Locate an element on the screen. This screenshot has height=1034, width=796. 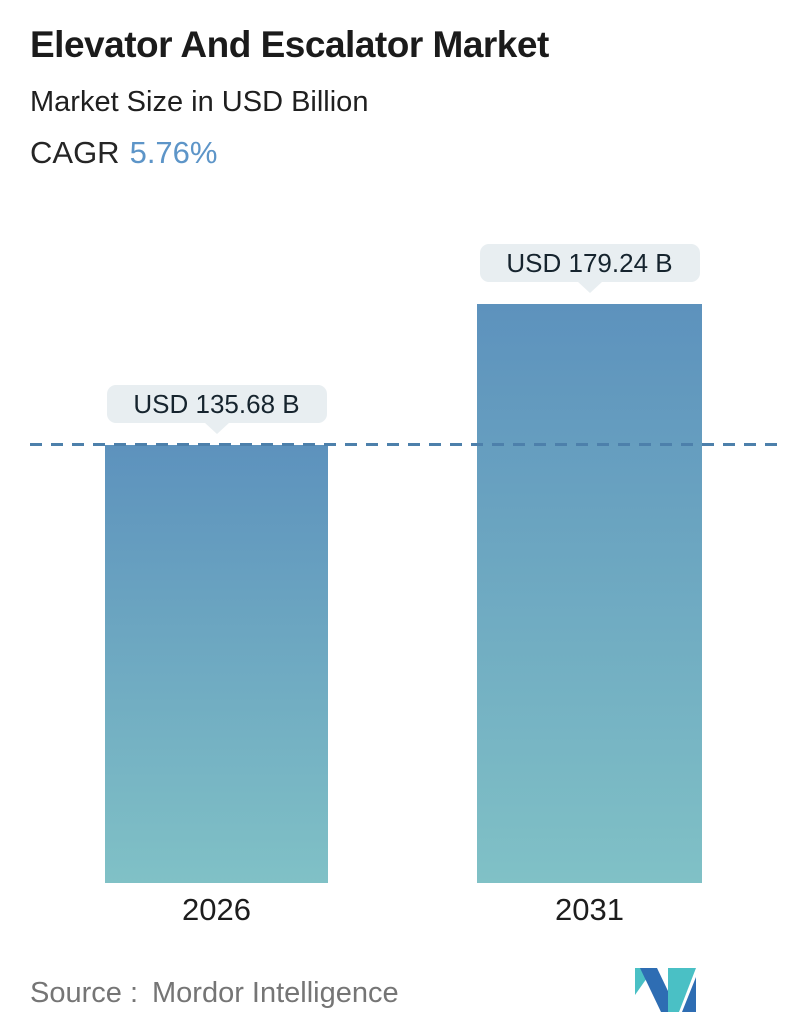
value-label-bubble: USD 179.24 B is located at coordinates (589, 263).